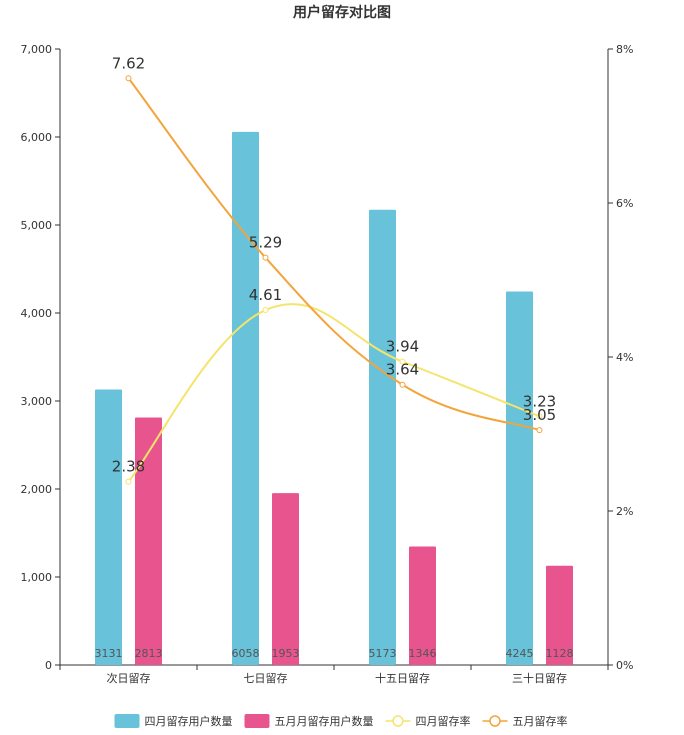  I want to click on y-right-tick-label: 6%, so click(624, 203).